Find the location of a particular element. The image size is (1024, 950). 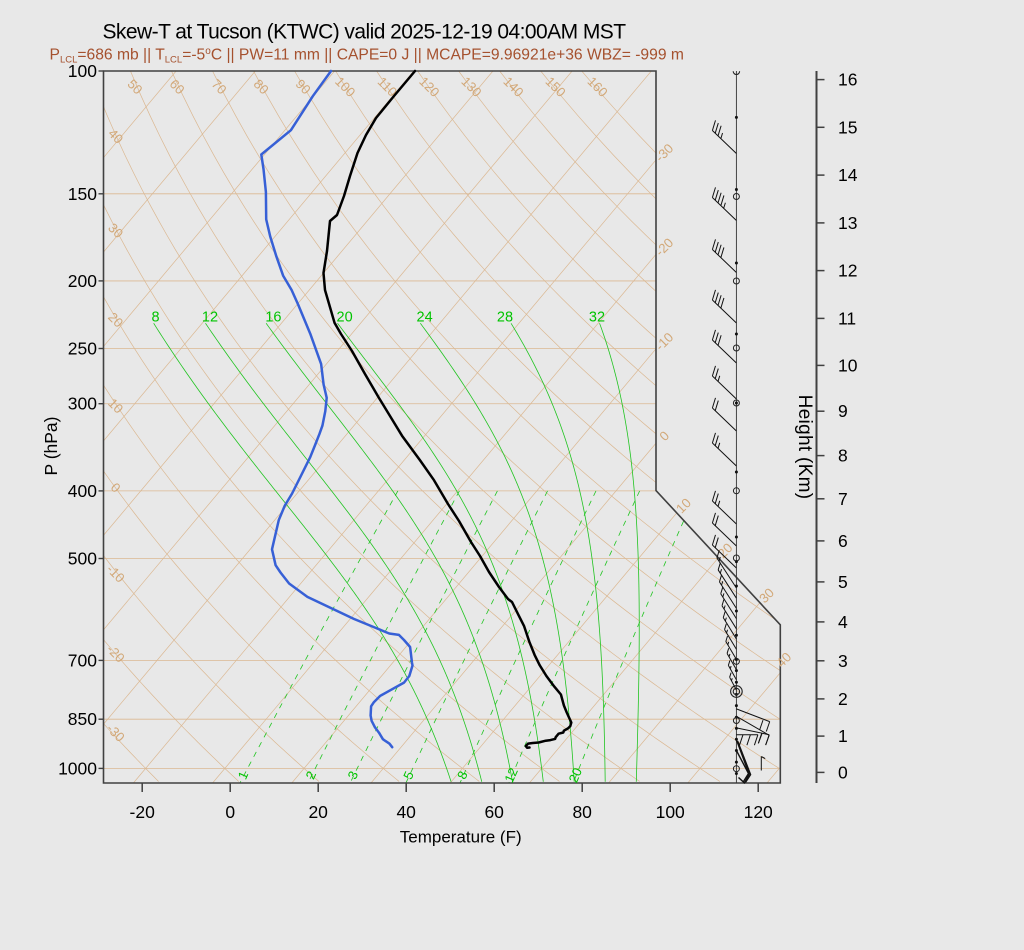

svg-text: 11 is located at coordinates (847, 318).